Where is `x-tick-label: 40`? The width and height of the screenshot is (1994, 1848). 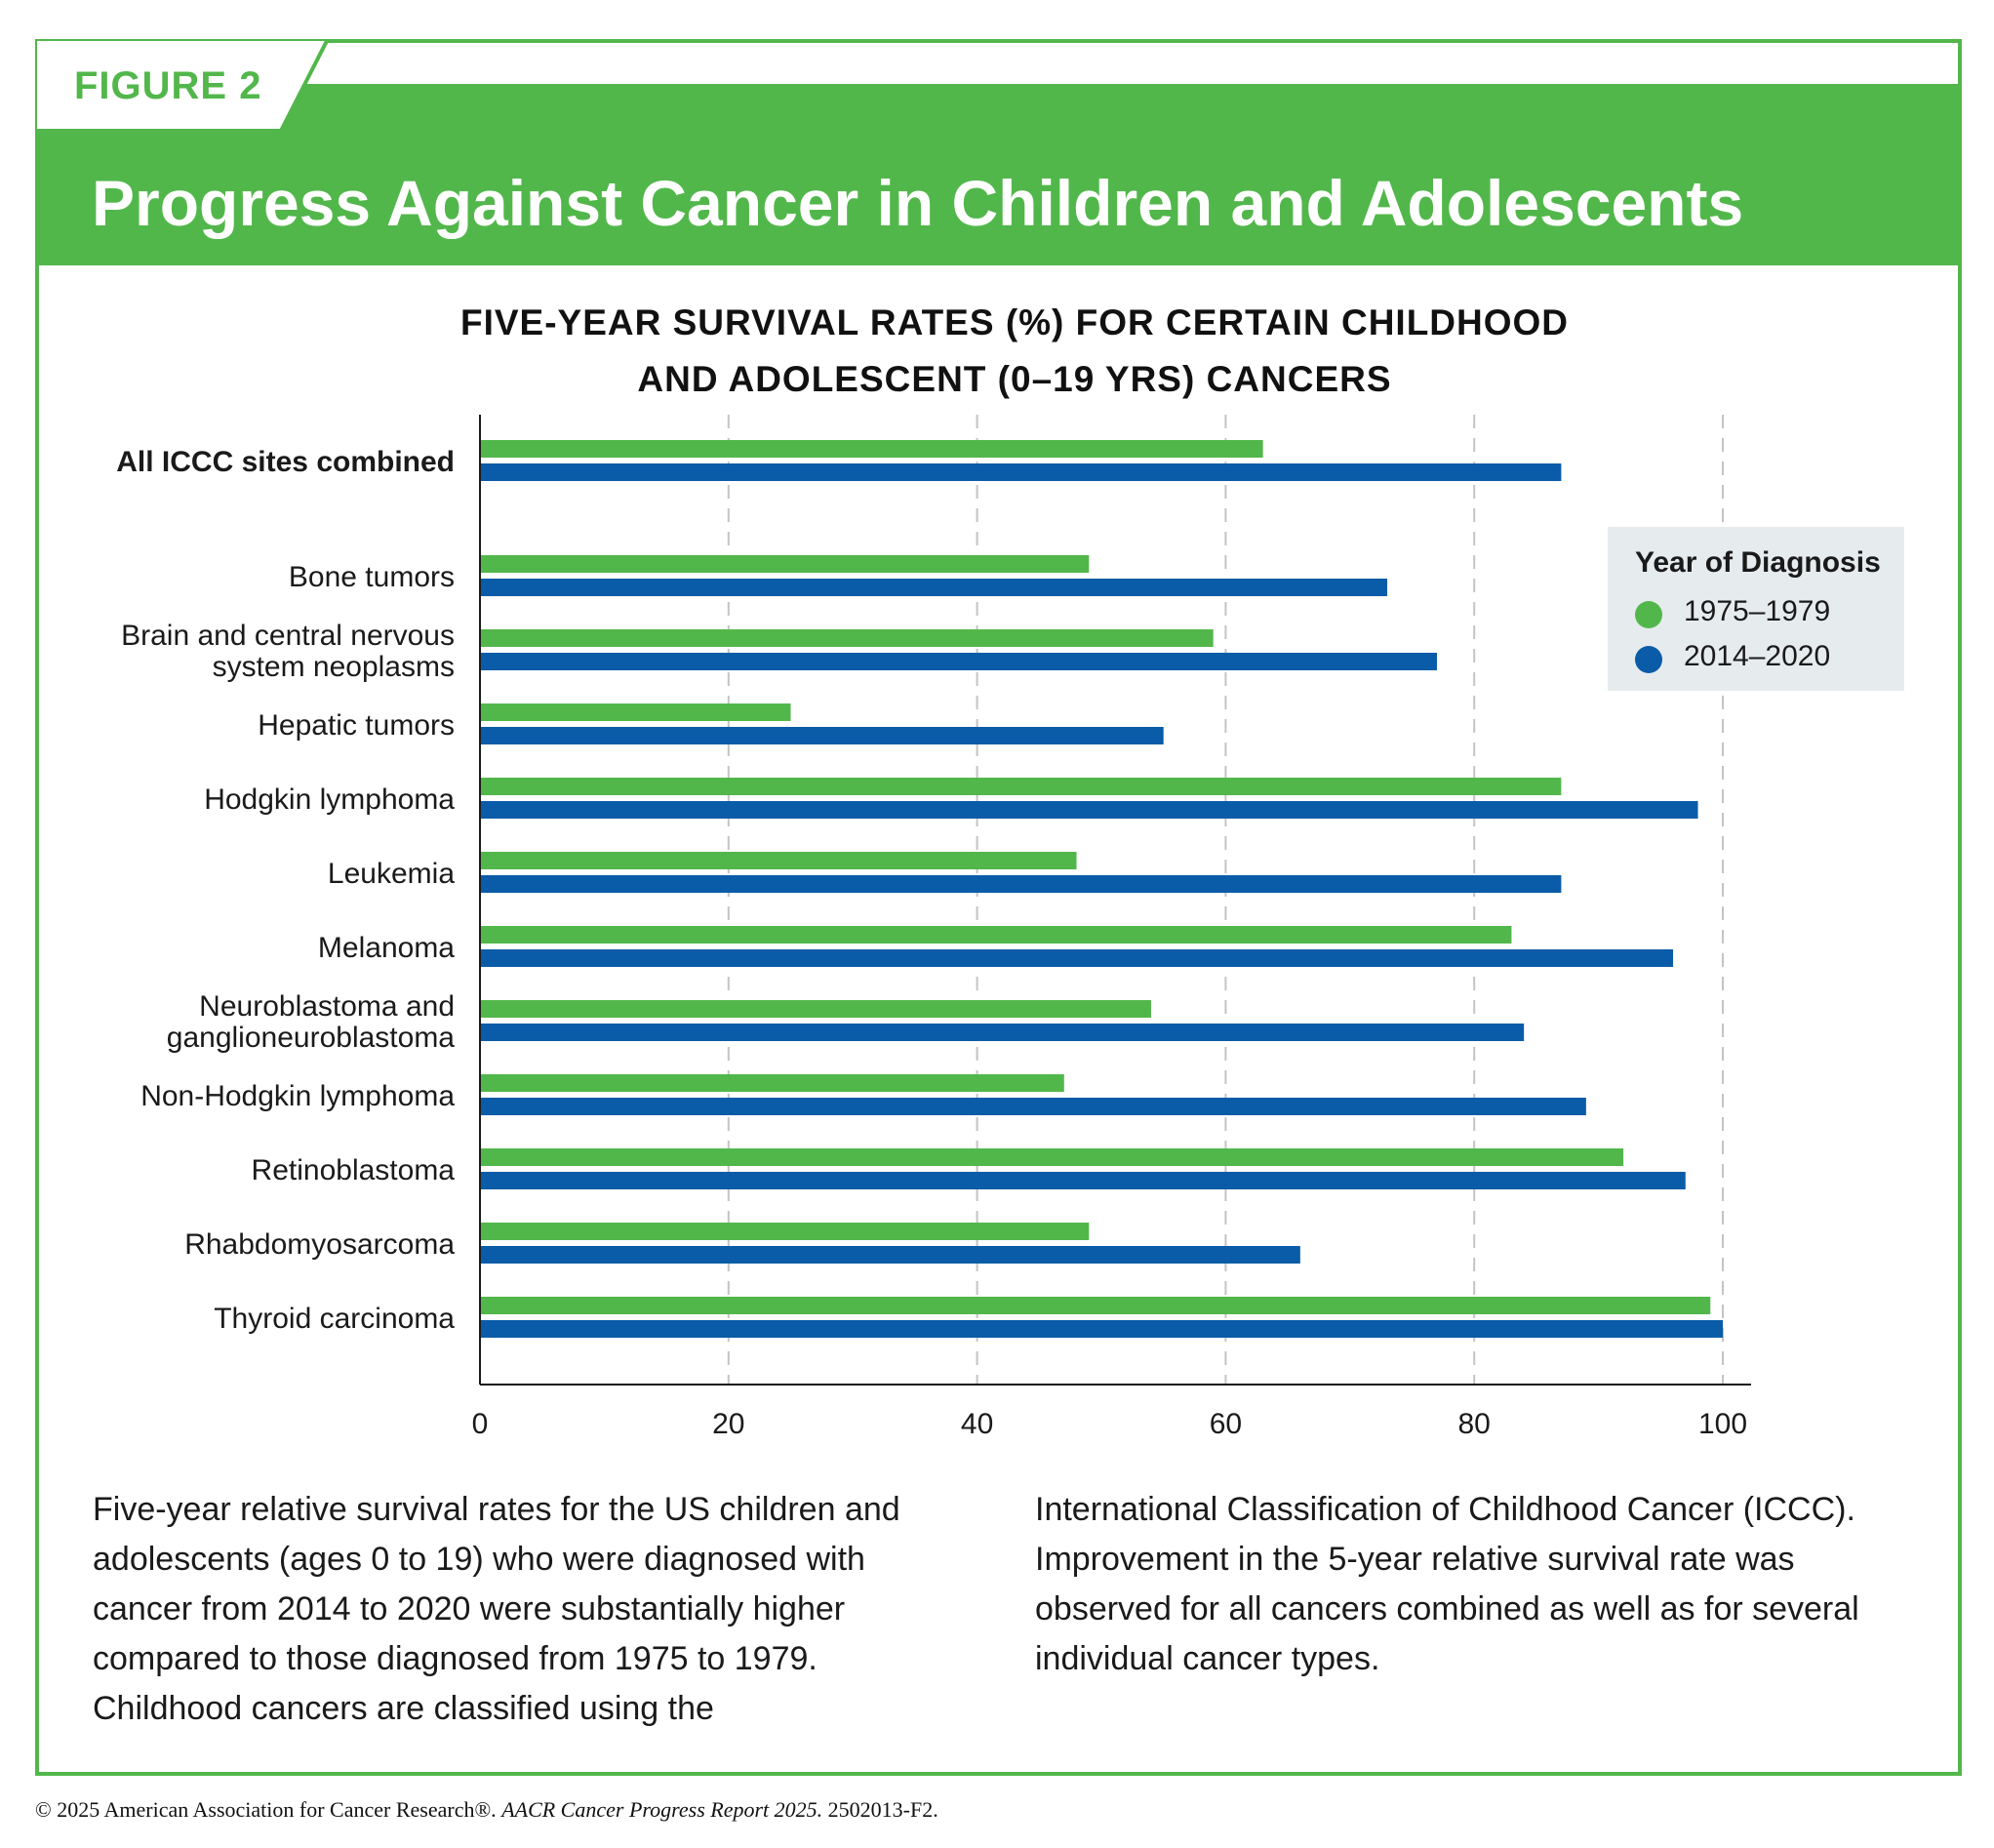
x-tick-label: 40 is located at coordinates (977, 1424).